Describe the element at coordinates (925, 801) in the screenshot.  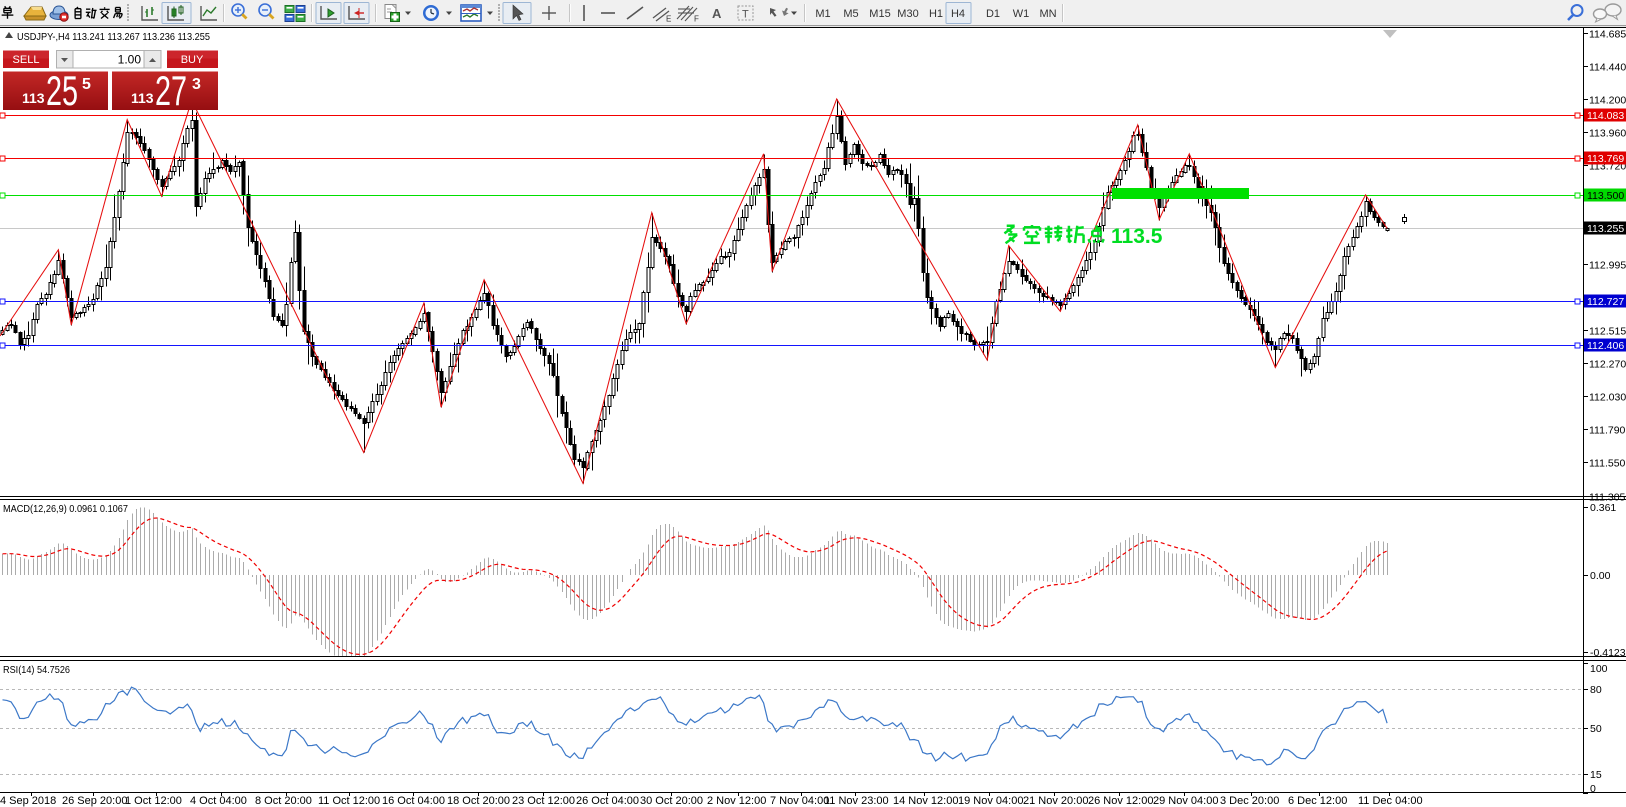
I see `svg-text: 14 Nov 12:00` at that location.